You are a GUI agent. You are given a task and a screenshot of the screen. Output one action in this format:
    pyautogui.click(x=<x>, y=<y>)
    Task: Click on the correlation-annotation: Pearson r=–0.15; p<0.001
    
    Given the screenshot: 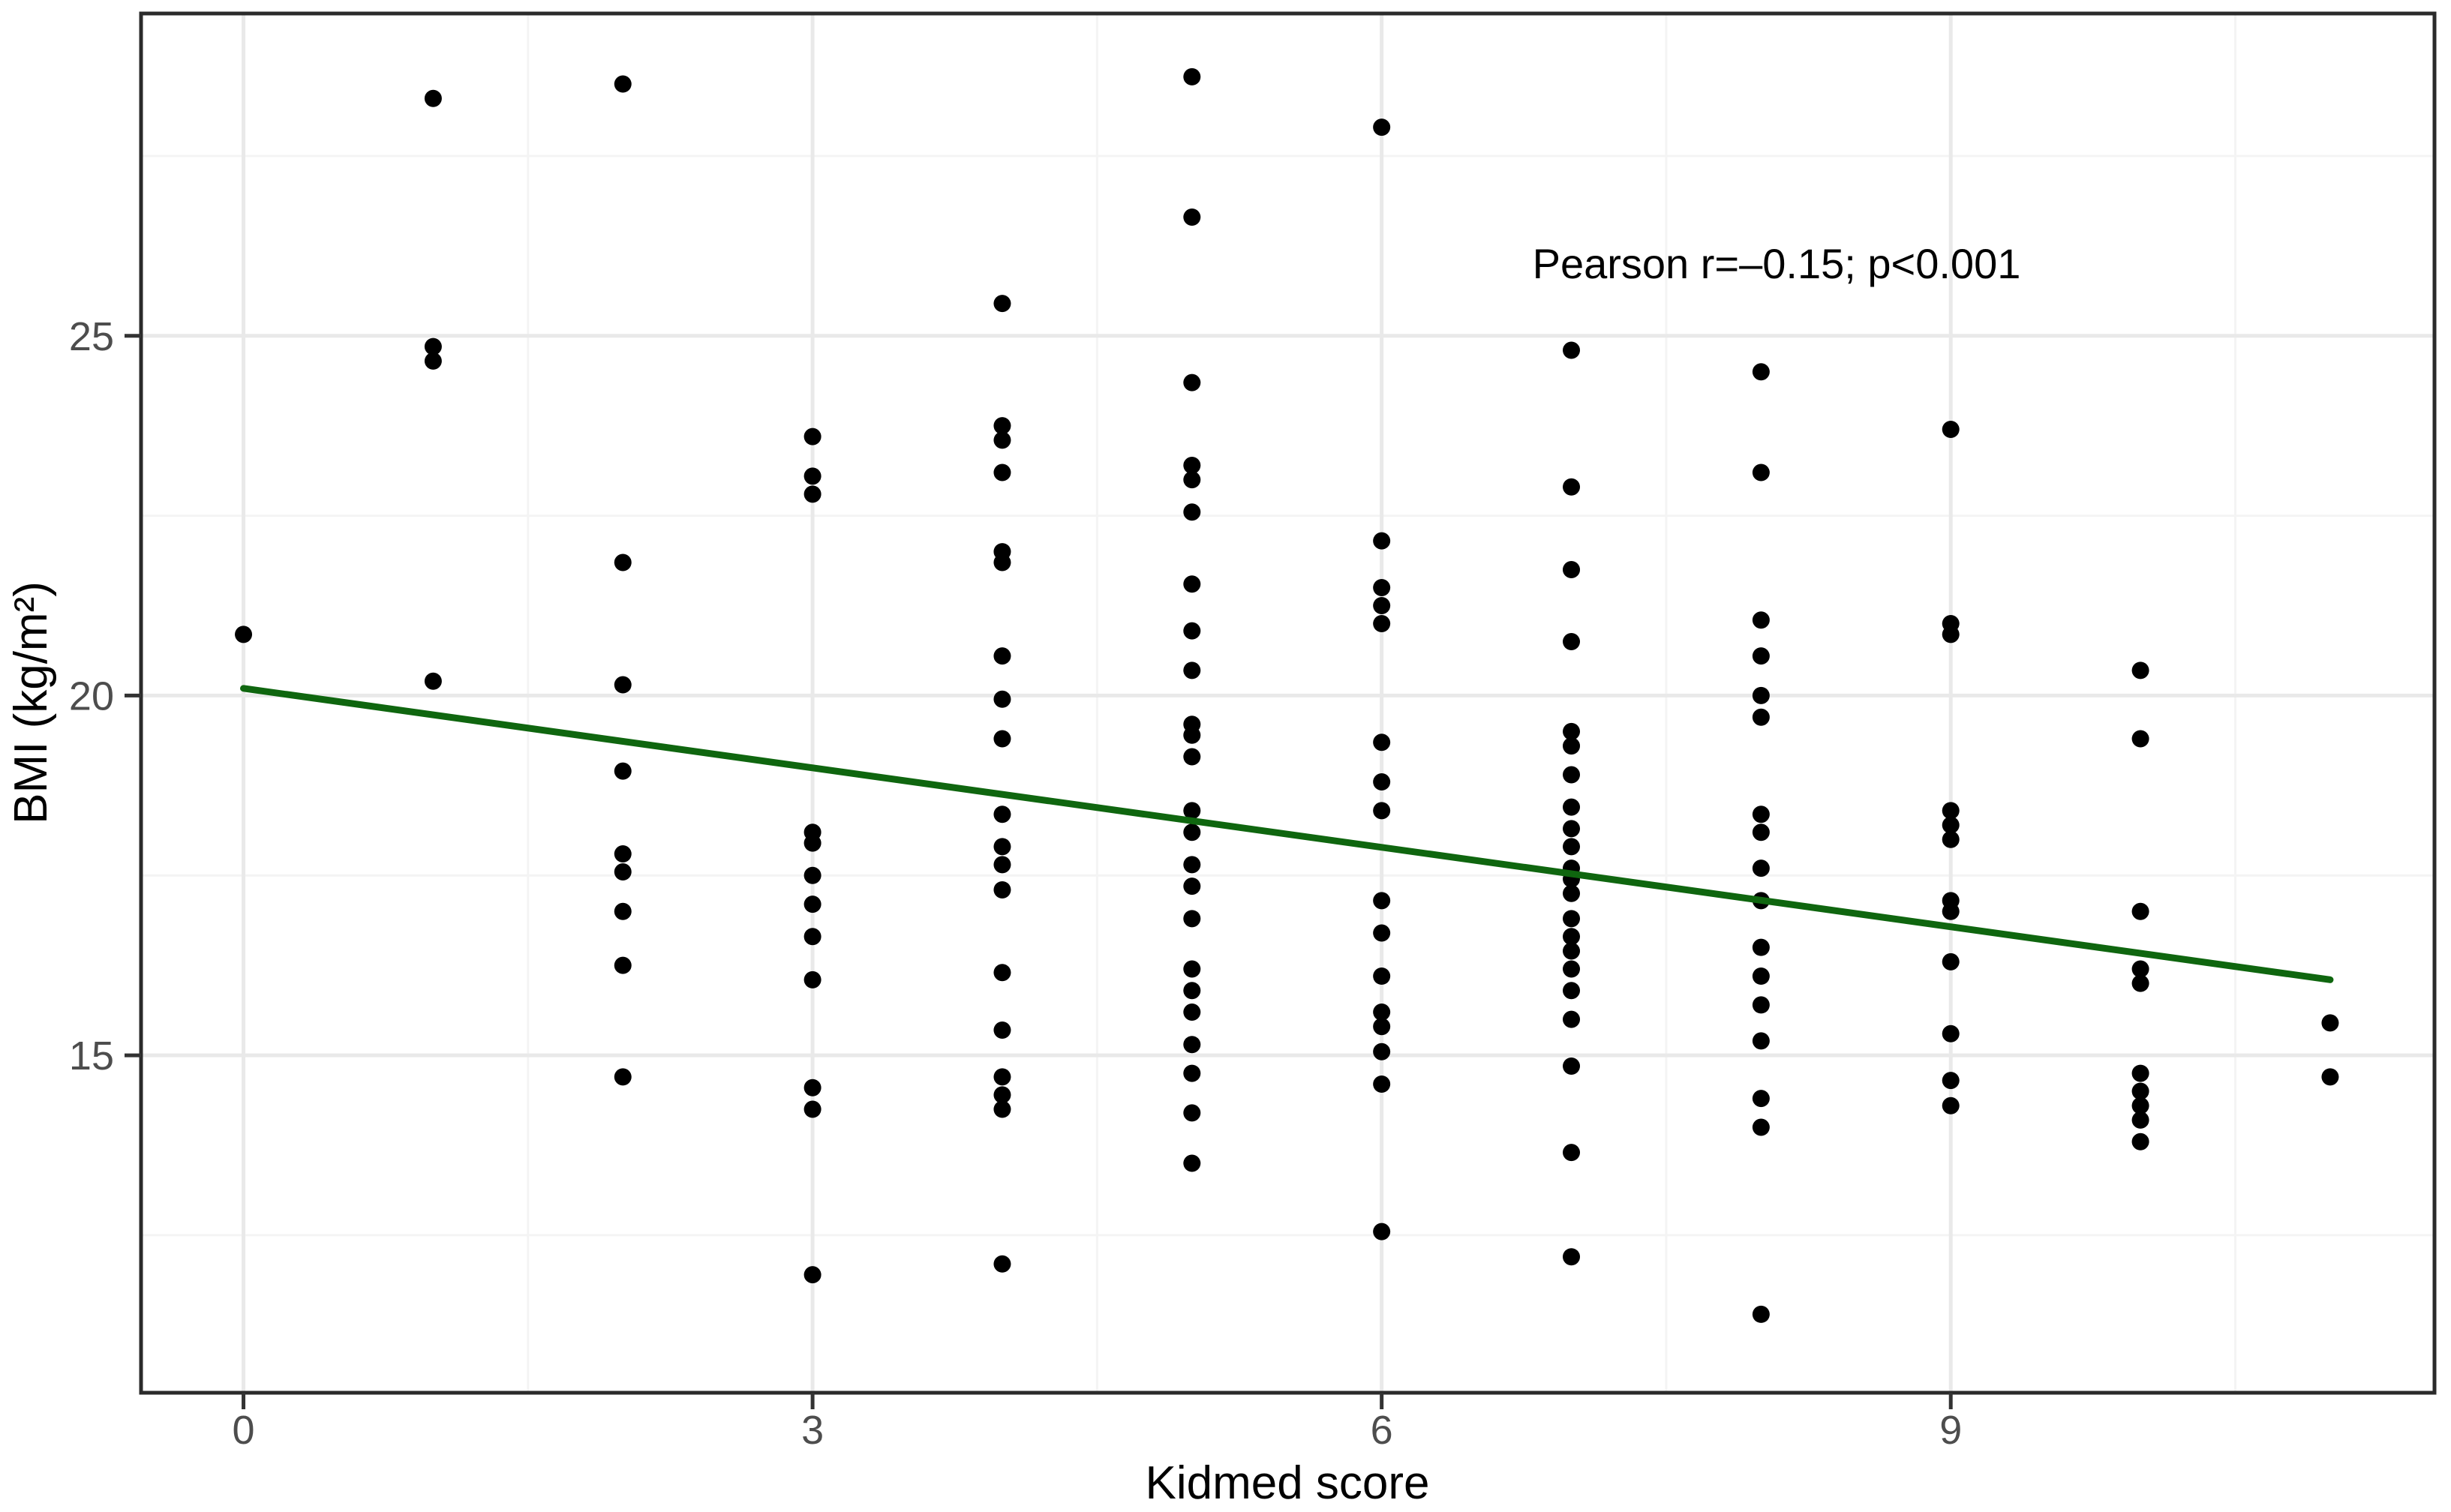 What is the action you would take?
    pyautogui.click(x=1777, y=263)
    